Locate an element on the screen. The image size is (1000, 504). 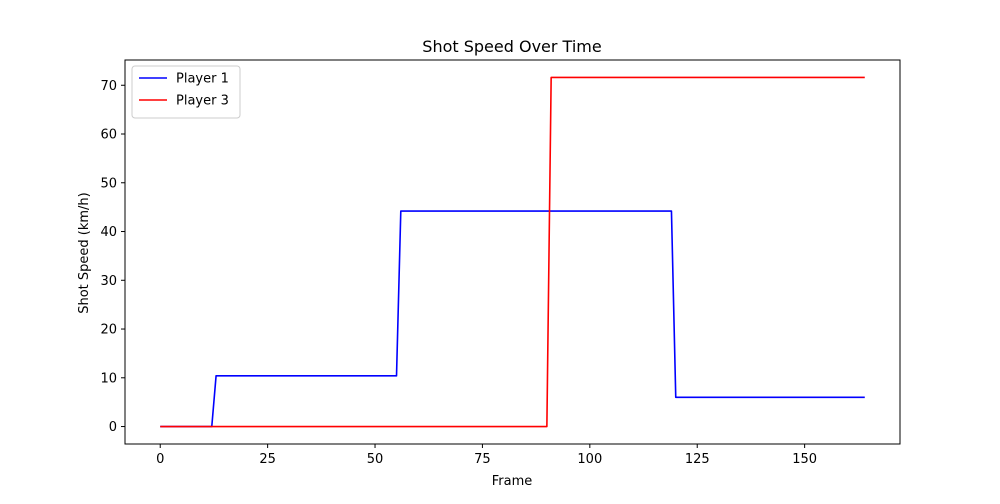
y-tick-label: 40 is located at coordinates (108, 232).